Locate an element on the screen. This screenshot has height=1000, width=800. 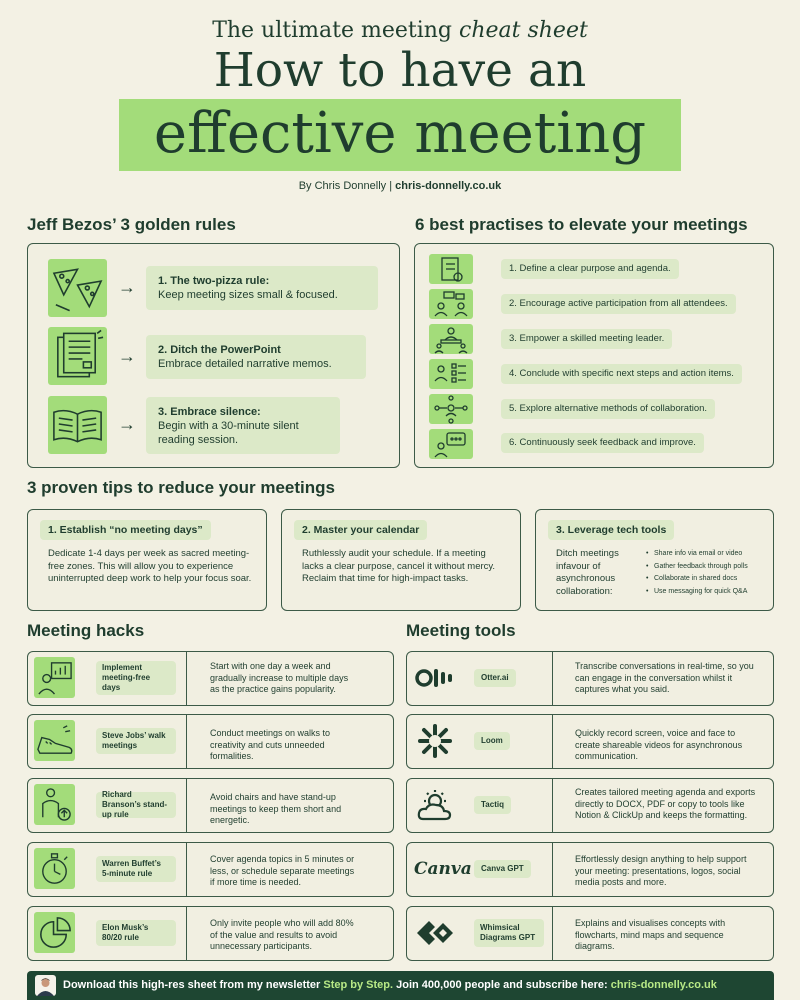
hack-label: Warren Buffet’s 5-minute rule is located at coordinates (136, 869).